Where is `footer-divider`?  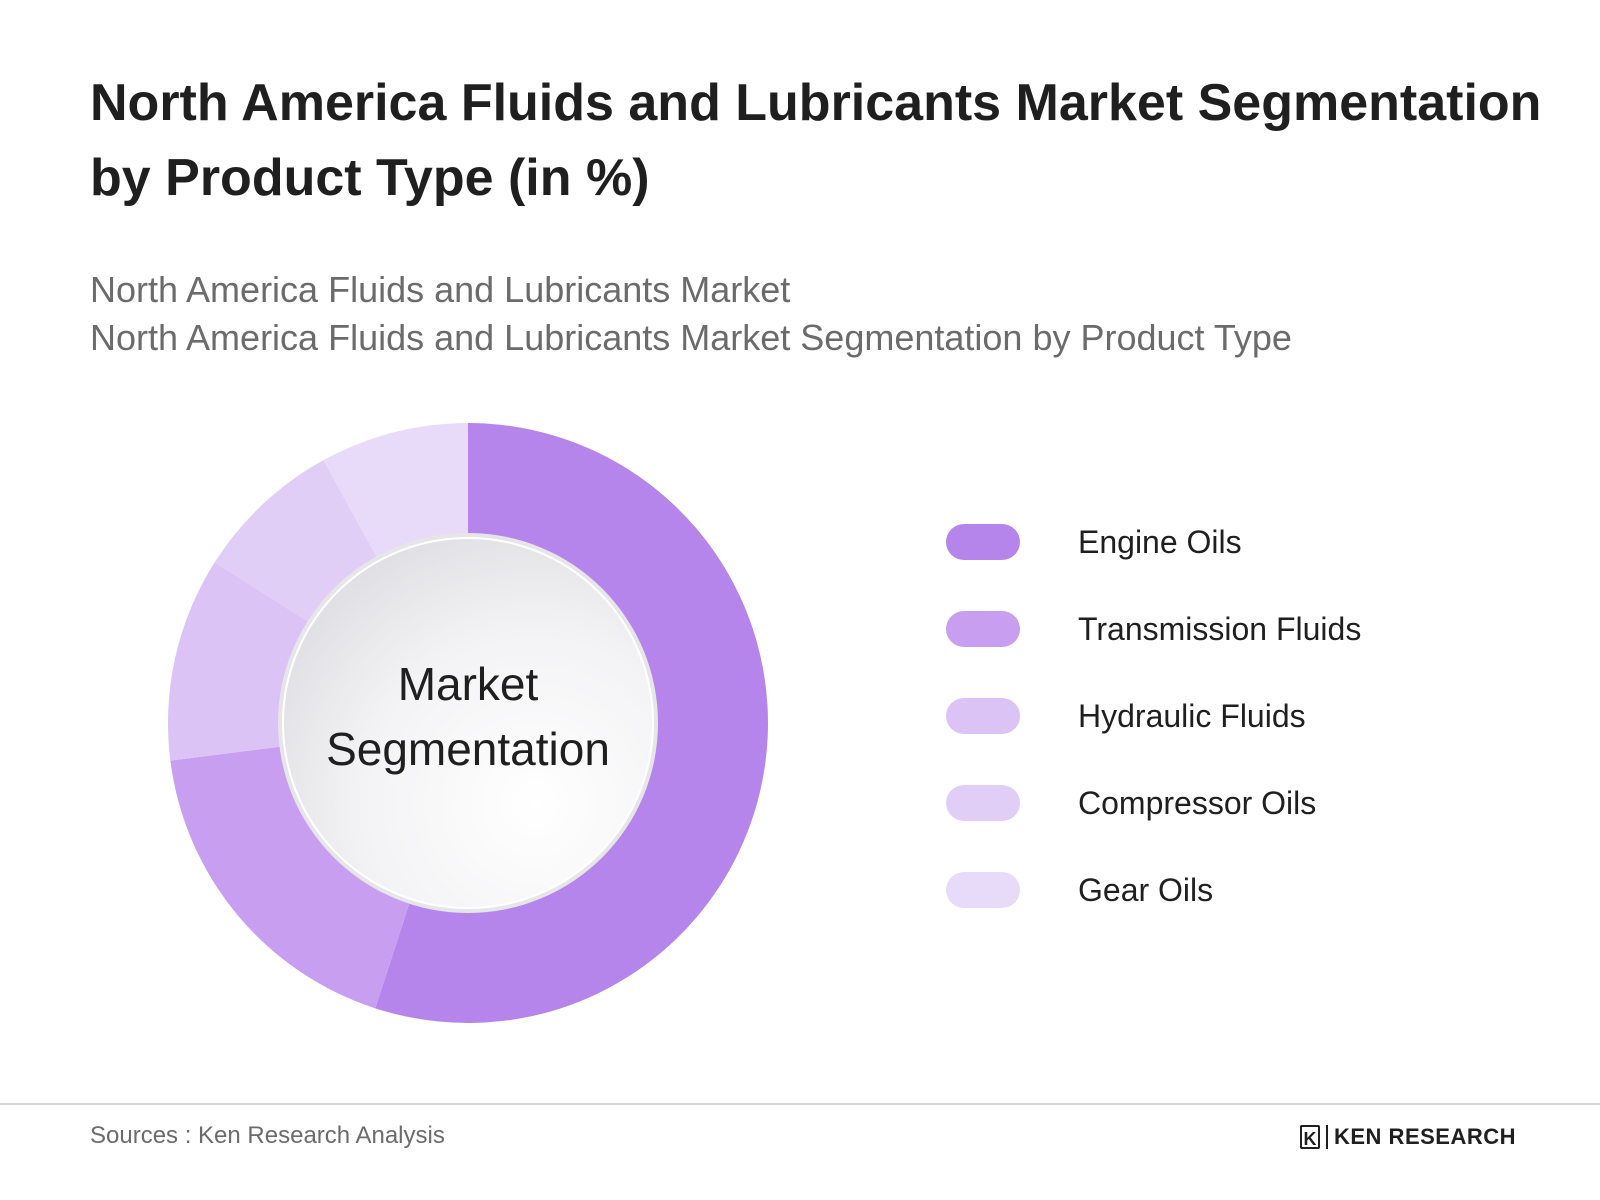
footer-divider is located at coordinates (800, 1104).